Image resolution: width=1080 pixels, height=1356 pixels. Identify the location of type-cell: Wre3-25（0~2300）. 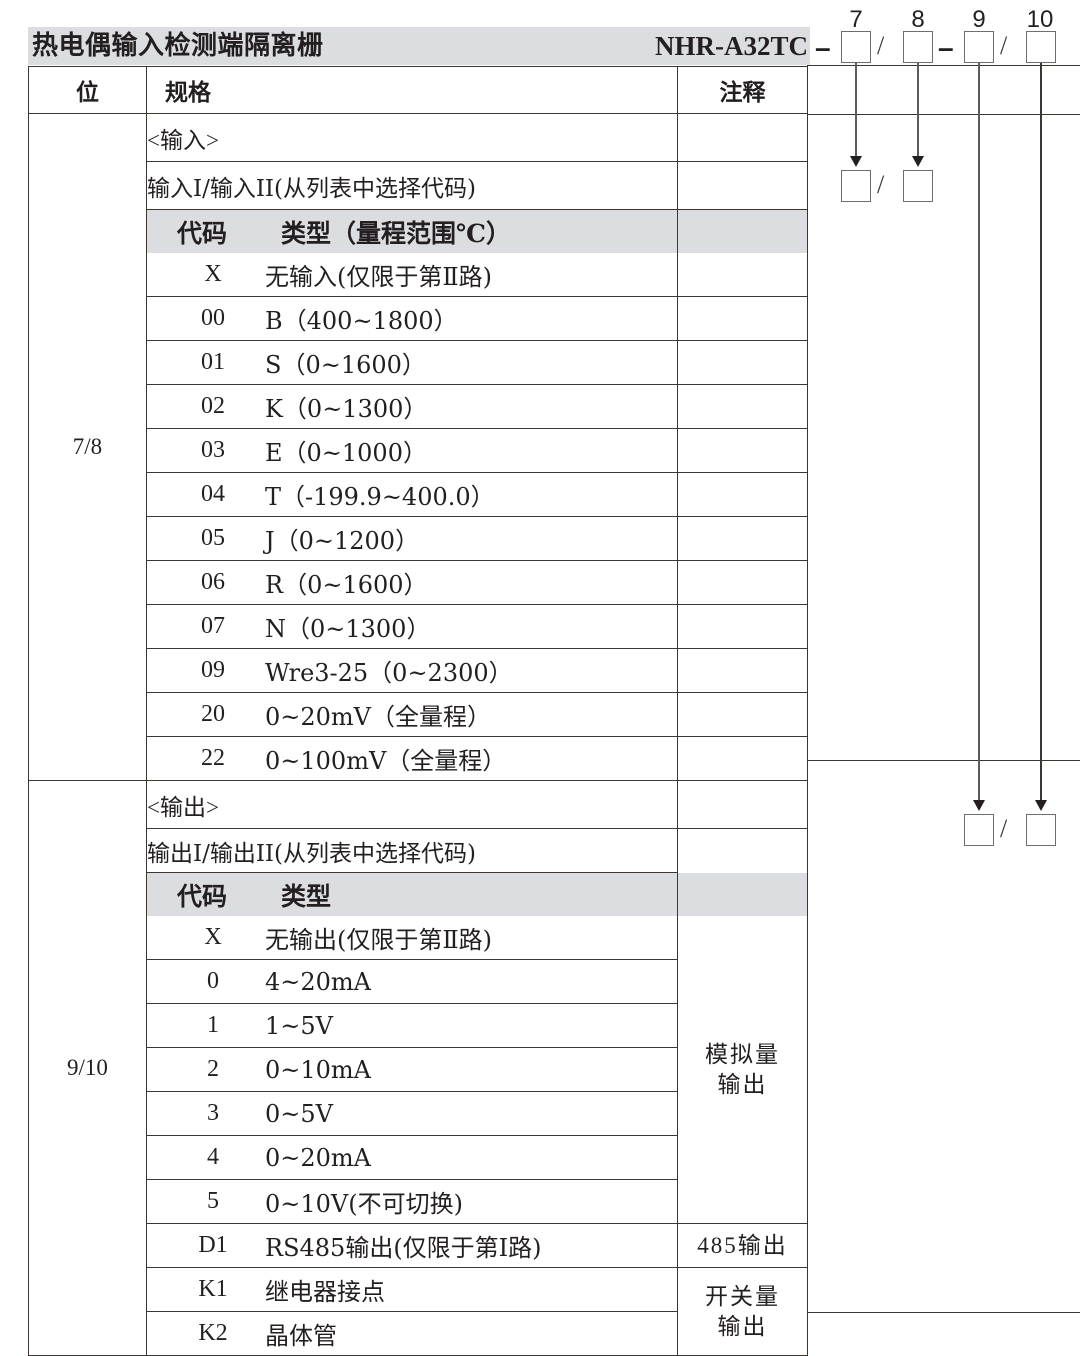
(389, 673).